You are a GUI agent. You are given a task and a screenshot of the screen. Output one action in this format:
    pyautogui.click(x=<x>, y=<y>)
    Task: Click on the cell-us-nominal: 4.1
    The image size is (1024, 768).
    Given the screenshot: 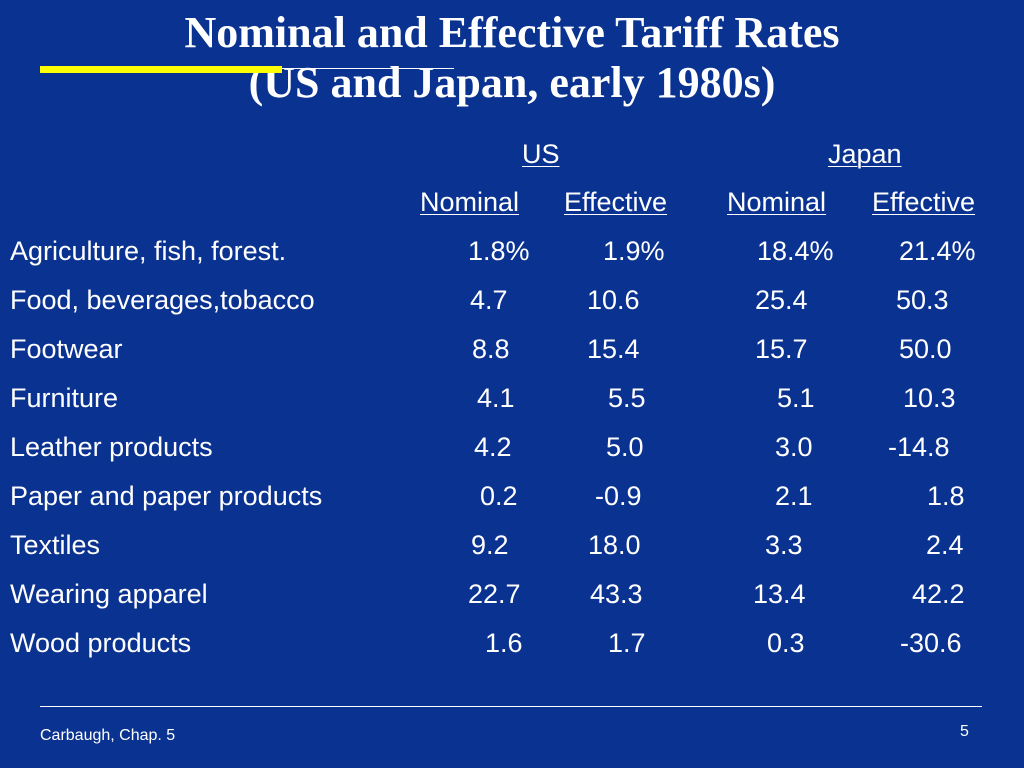 What is the action you would take?
    pyautogui.click(x=496, y=398)
    